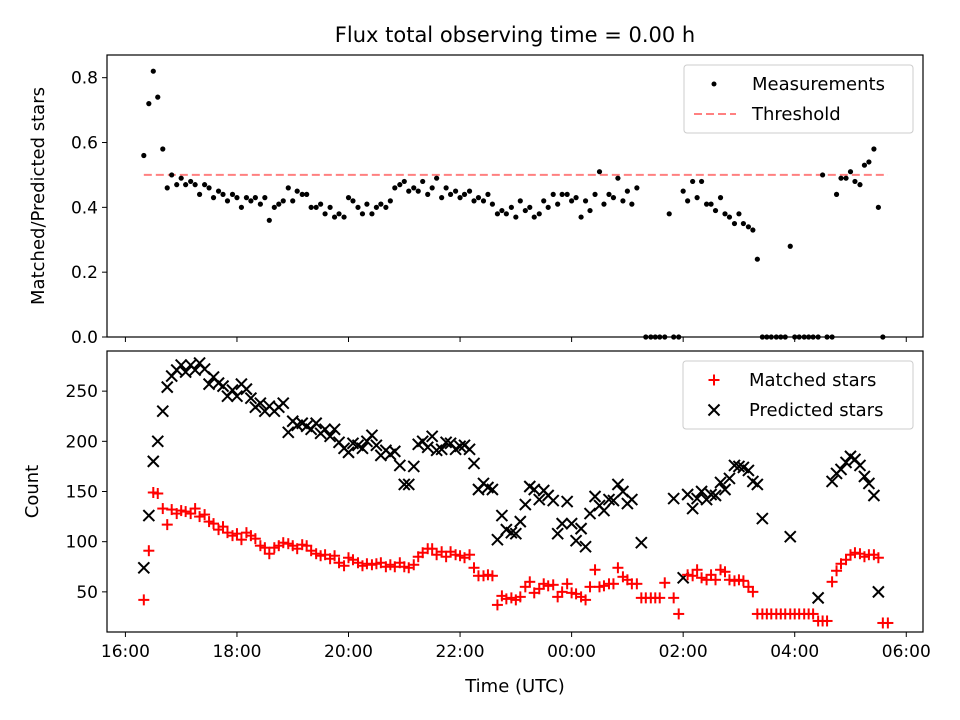  I want to click on legend-predicted-marker, so click(714, 410).